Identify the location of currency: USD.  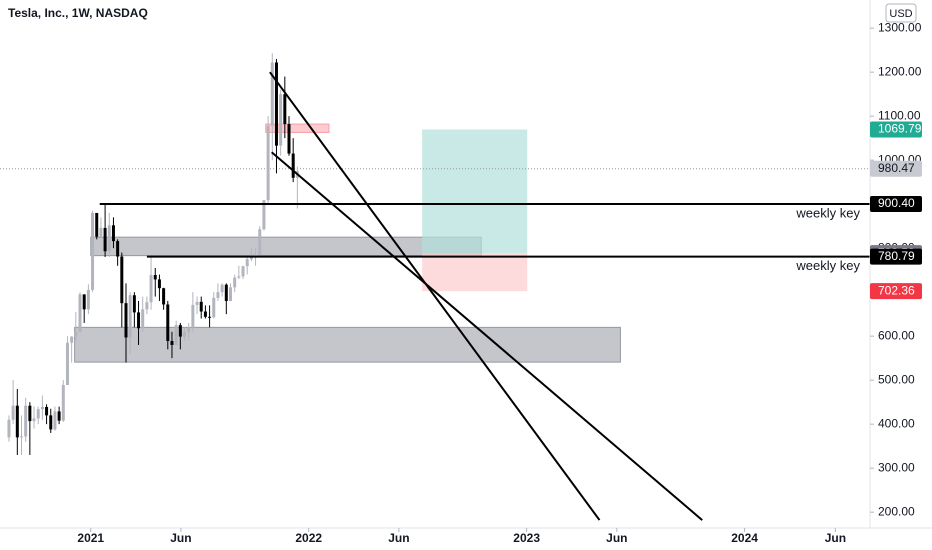
(900, 14).